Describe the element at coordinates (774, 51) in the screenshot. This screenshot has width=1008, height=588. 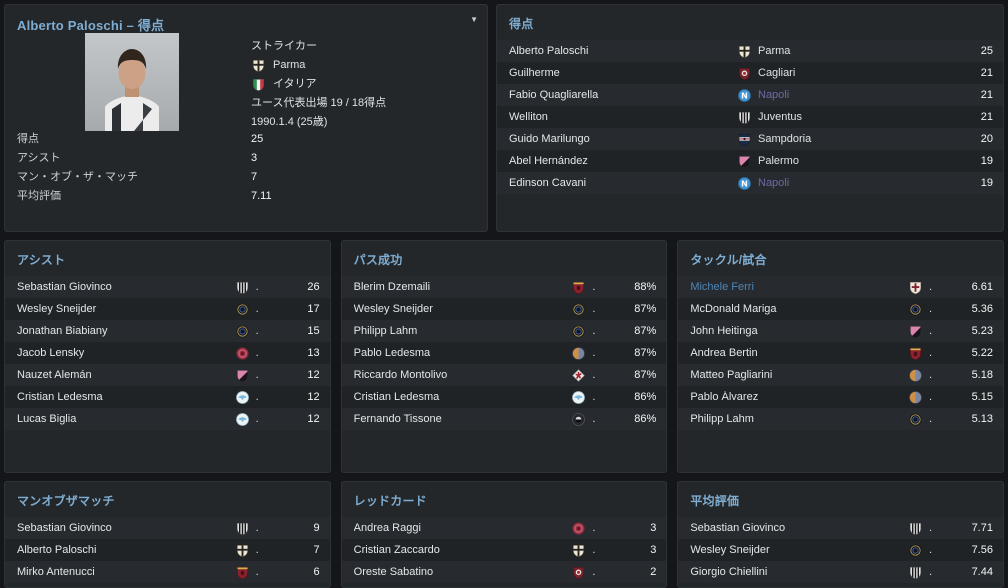
I see `club-name: Parma` at that location.